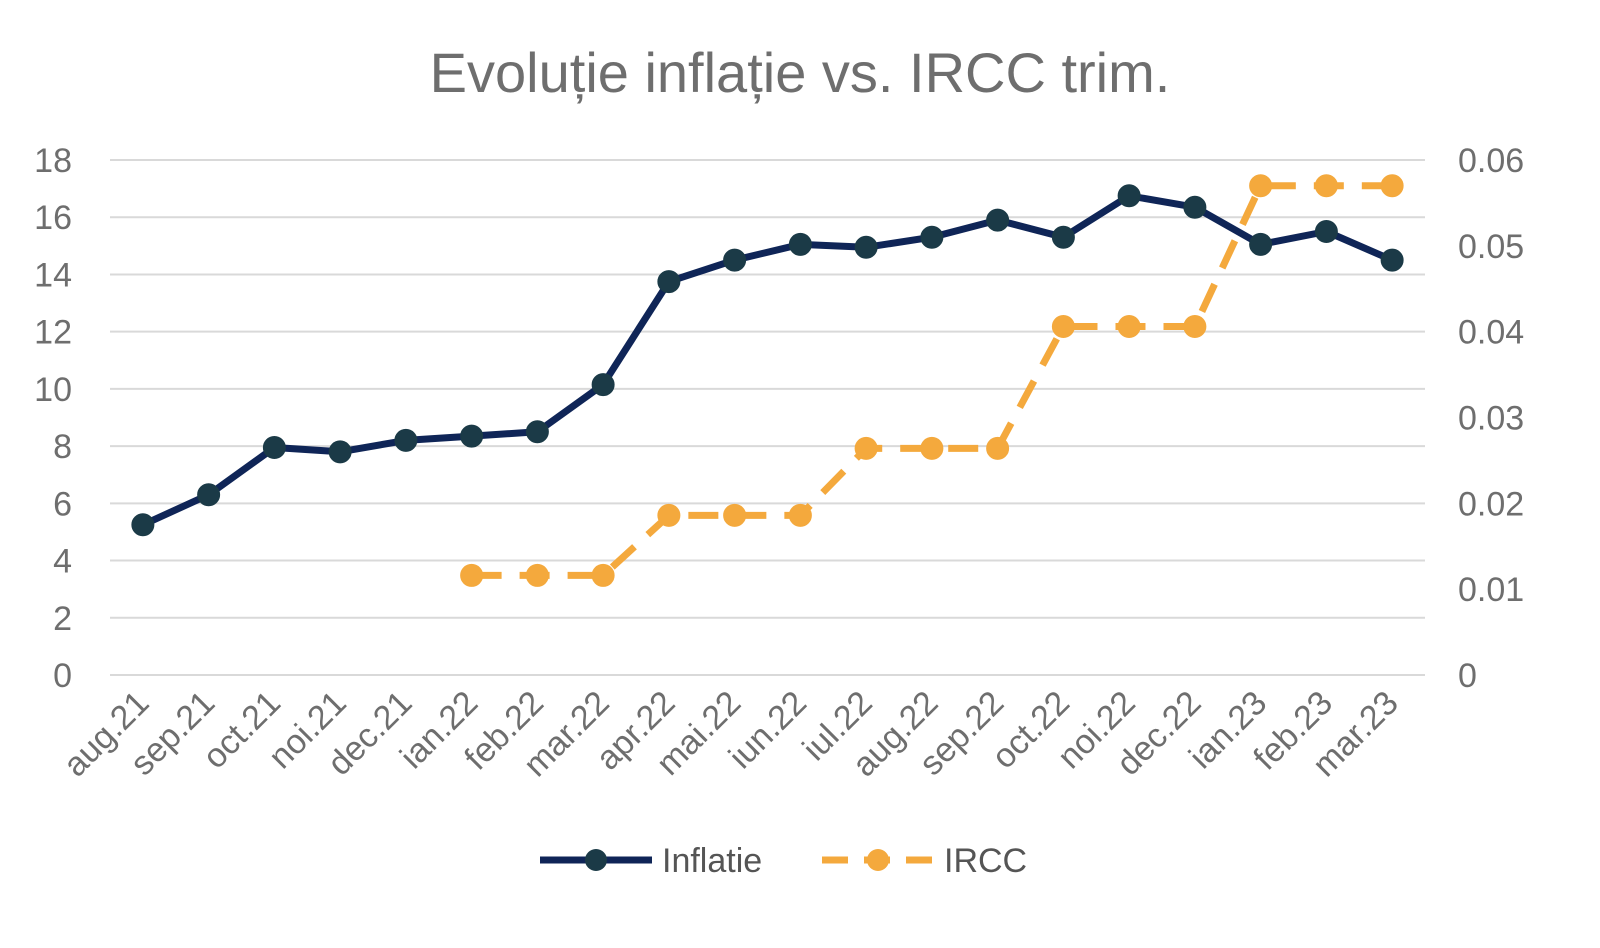  Describe the element at coordinates (1491, 333) in the screenshot. I see `y2-tick-label: 0.04` at that location.